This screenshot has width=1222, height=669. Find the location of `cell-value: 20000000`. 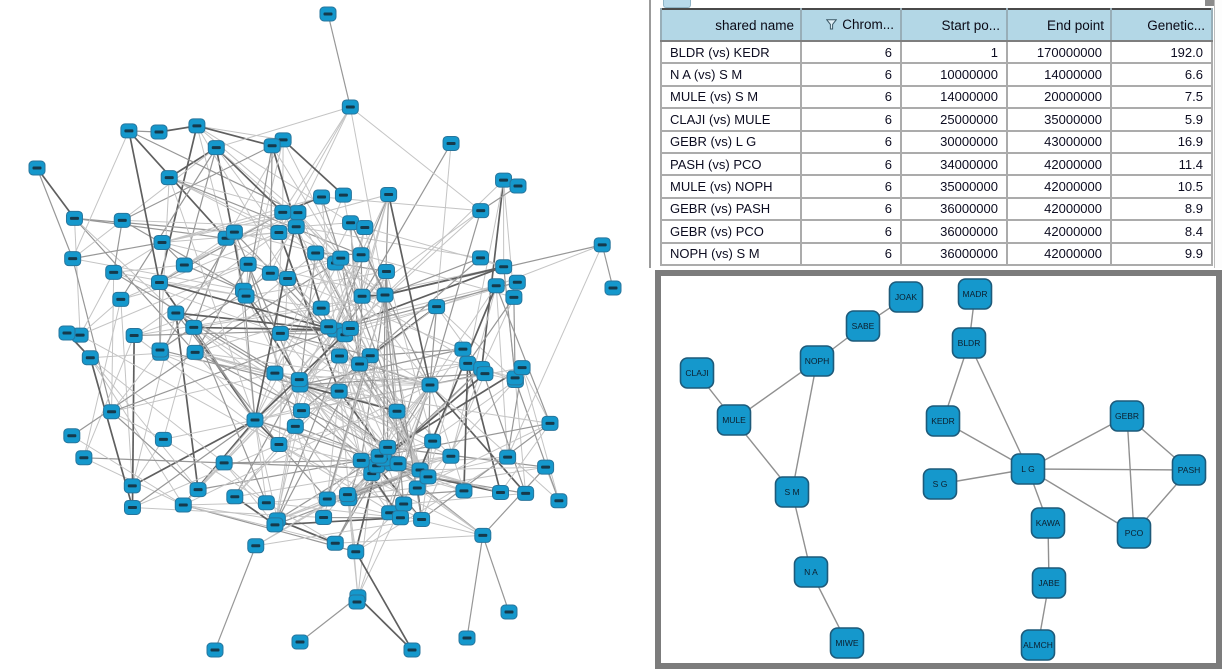

cell-value: 20000000 is located at coordinates (1059, 97).